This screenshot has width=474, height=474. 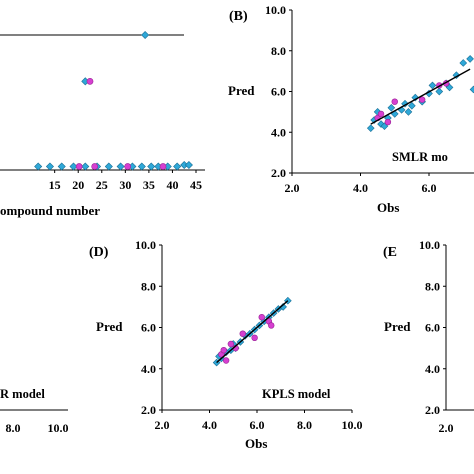 I want to click on panel-b-points, so click(x=420, y=93).